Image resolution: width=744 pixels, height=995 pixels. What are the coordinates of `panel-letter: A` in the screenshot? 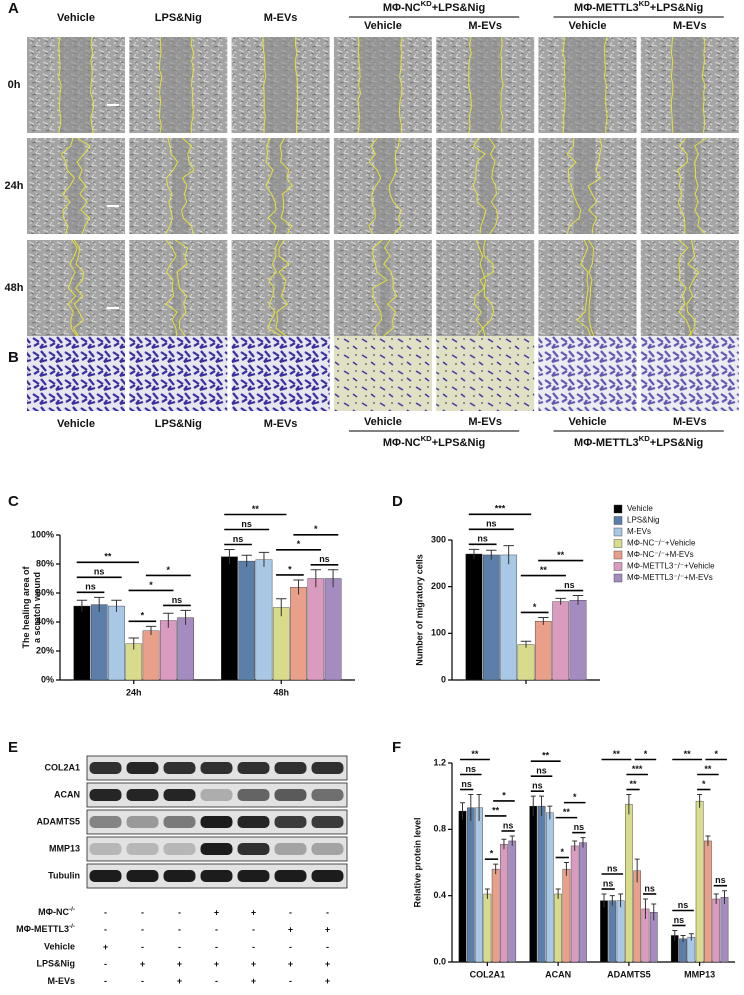 It's located at (13, 8).